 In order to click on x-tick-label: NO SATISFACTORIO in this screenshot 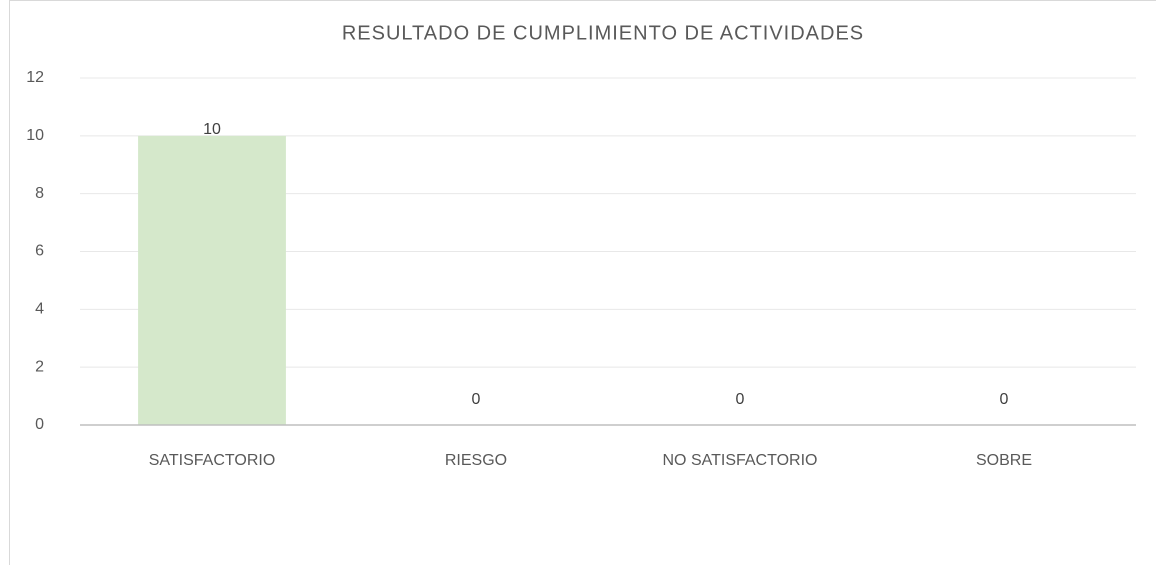, I will do `click(740, 460)`.